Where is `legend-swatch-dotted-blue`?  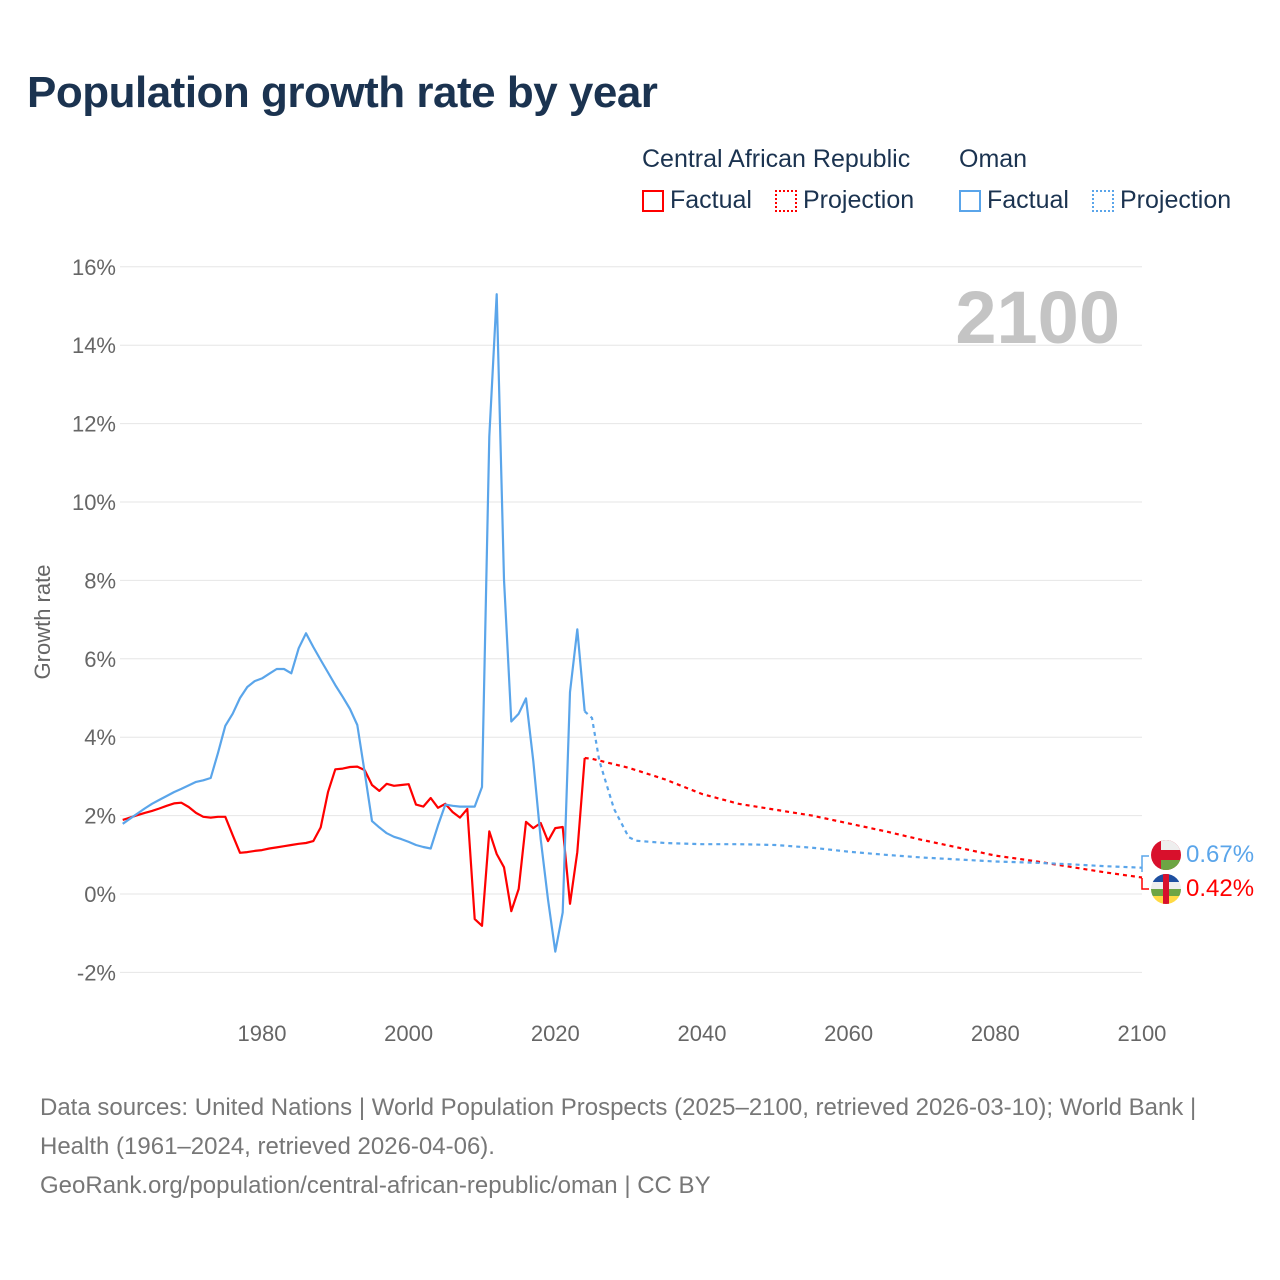 legend-swatch-dotted-blue is located at coordinates (1103, 200).